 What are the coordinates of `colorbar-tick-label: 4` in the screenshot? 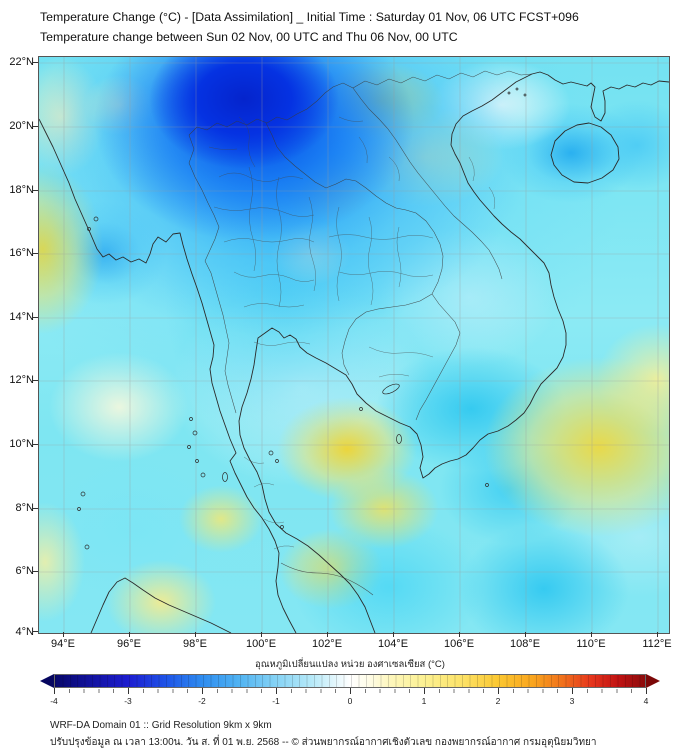 It's located at (646, 701).